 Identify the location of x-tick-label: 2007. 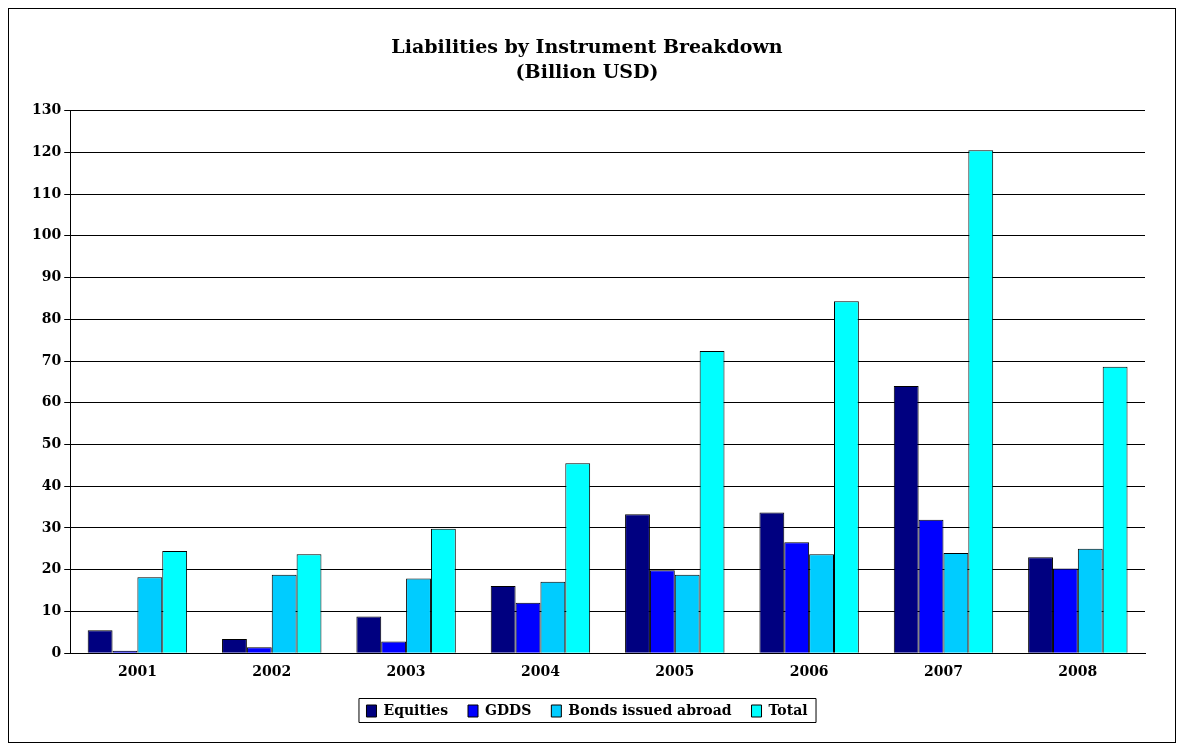
(943, 671).